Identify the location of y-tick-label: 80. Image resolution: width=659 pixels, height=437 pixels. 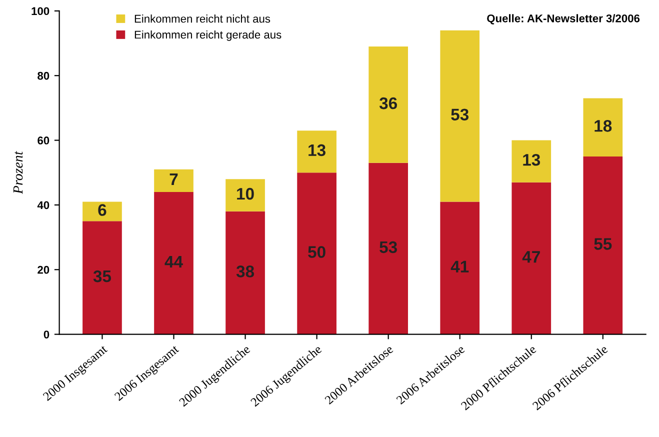
(44, 76).